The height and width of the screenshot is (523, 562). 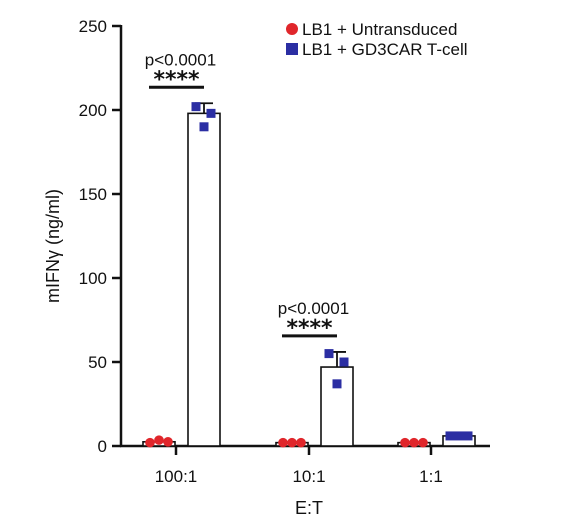 What do you see at coordinates (93, 110) in the screenshot?
I see `y-tick-label: 200` at bounding box center [93, 110].